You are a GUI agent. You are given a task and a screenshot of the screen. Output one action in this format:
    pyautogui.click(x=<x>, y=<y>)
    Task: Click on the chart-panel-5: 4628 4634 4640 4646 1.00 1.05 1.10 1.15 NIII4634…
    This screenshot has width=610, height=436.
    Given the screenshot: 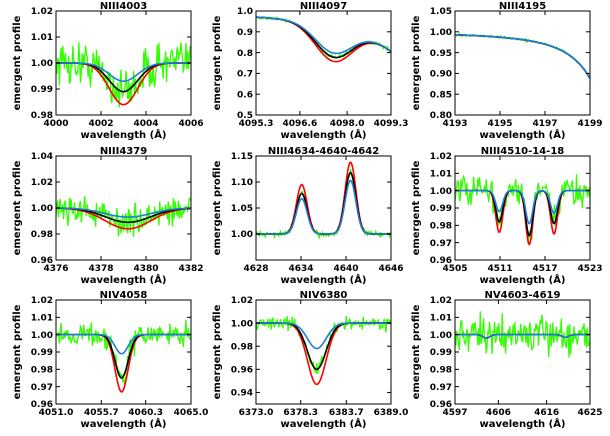 What is the action you would take?
    pyautogui.click(x=308, y=216)
    